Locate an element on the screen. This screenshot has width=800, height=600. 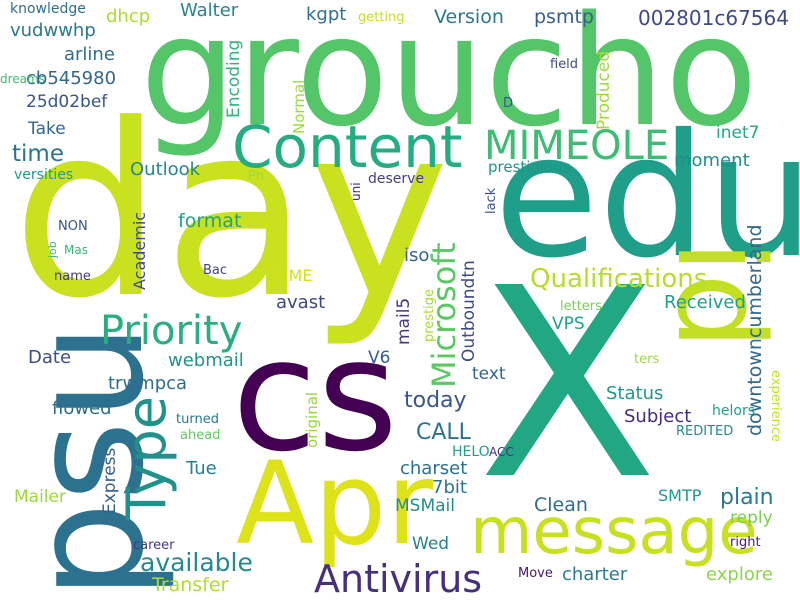
word-cb545980: cb545980 is located at coordinates (71, 78).